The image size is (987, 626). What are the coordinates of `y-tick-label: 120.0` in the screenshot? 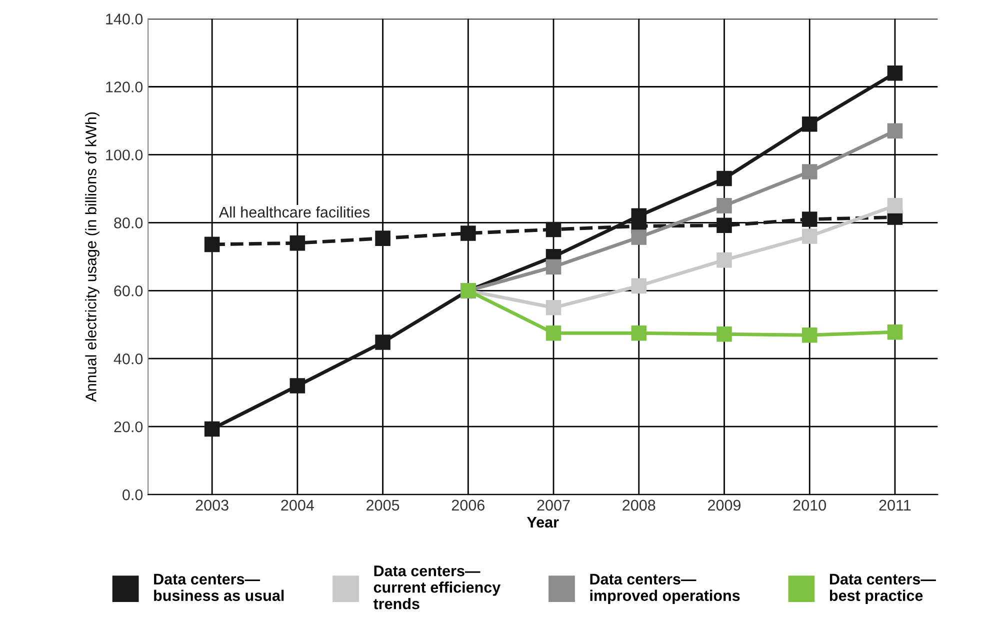 It's located at (124, 87).